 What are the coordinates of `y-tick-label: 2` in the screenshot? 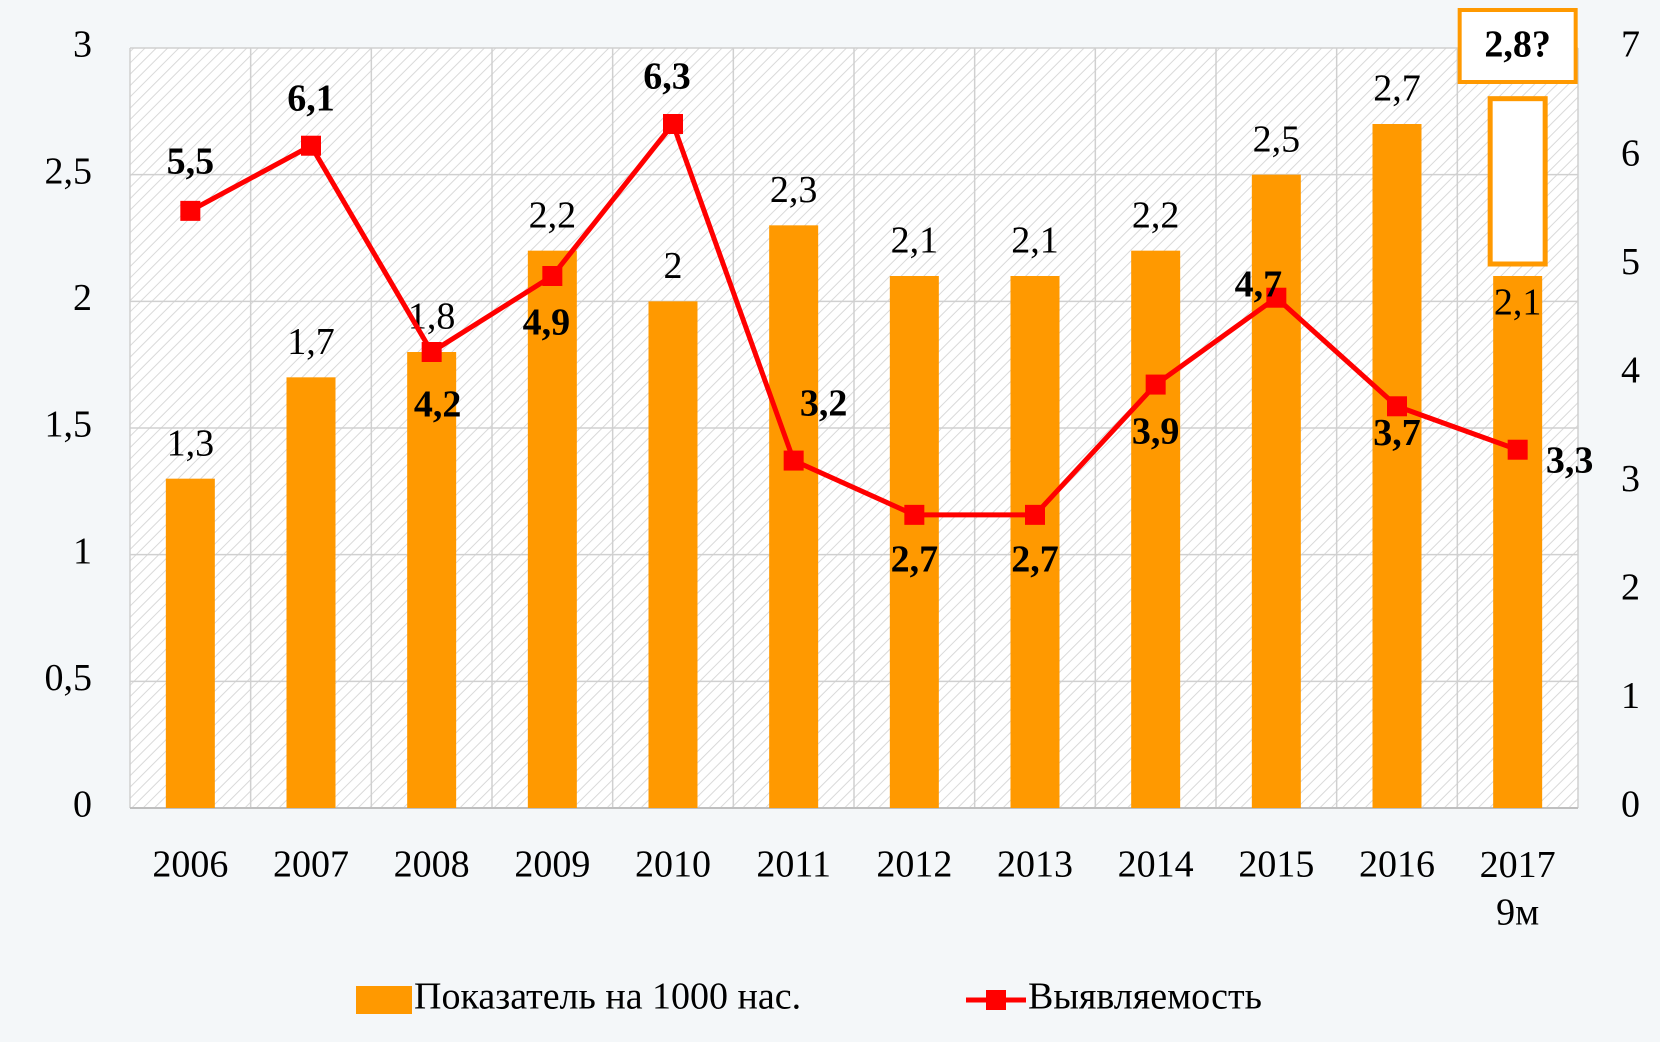 It's located at (82, 298).